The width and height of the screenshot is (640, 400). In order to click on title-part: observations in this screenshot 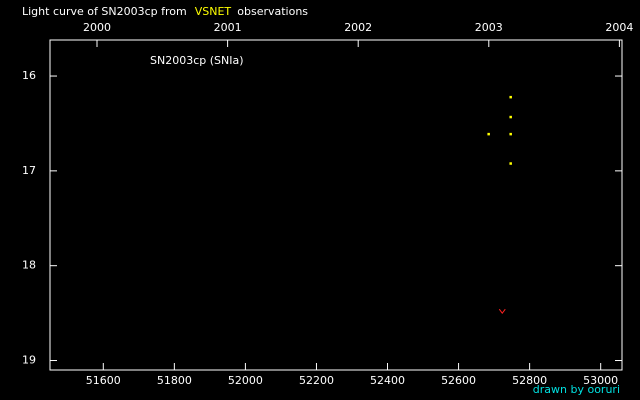, I will do `click(272, 11)`.